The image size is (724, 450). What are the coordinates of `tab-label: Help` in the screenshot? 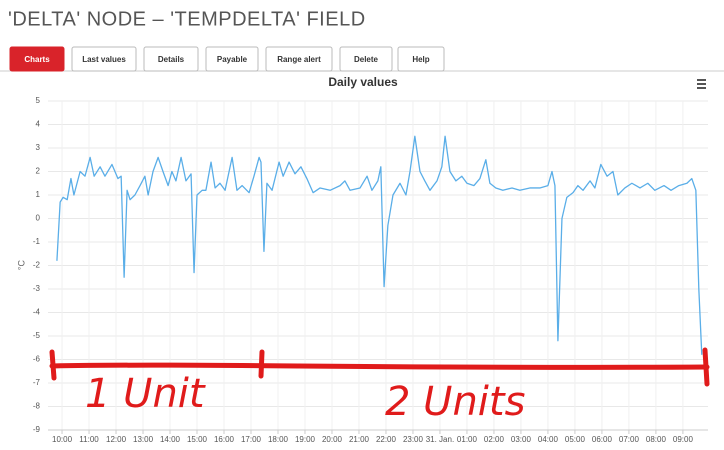 It's located at (420, 59).